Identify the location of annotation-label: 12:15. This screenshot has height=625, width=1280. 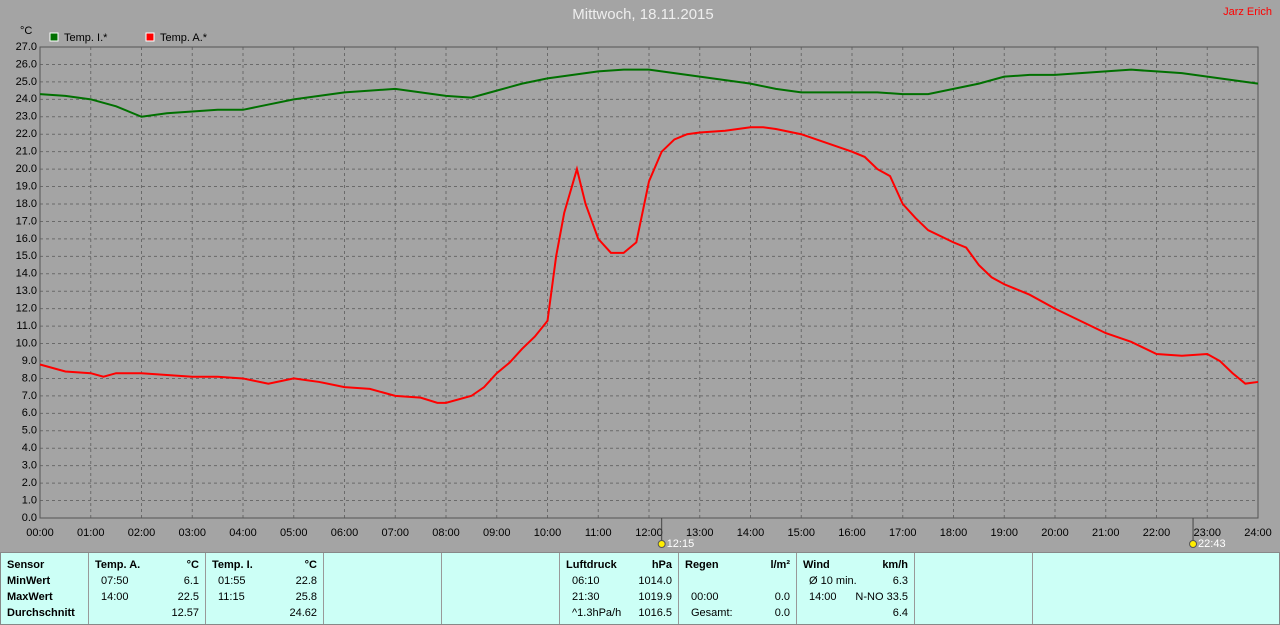
(681, 544).